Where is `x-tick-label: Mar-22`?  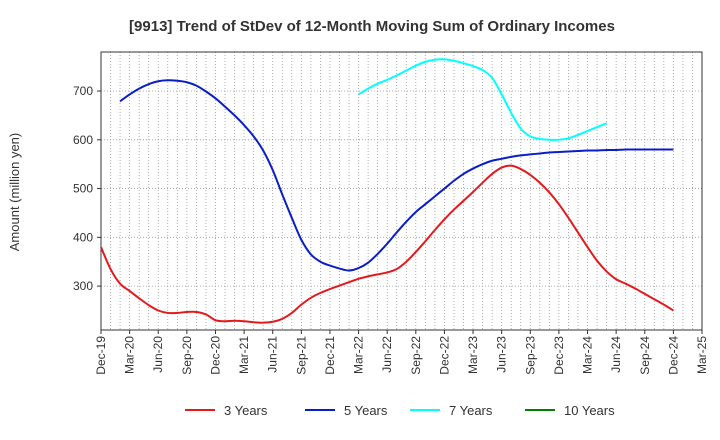
x-tick-label: Mar-22 is located at coordinates (359, 355).